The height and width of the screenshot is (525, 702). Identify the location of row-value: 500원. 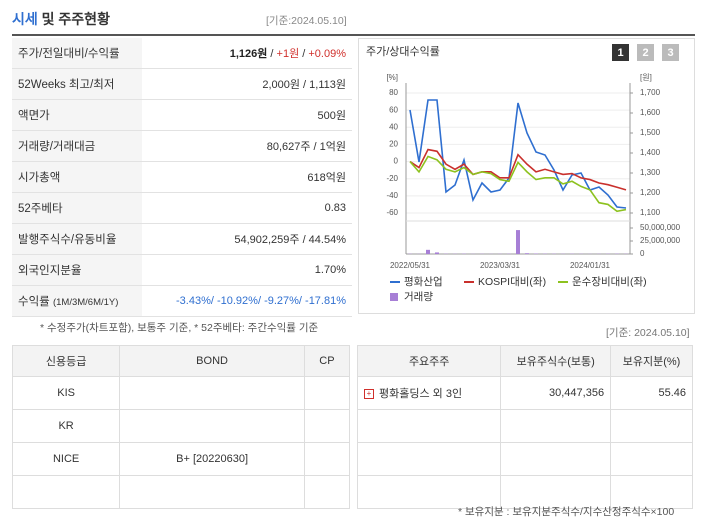
(247, 115).